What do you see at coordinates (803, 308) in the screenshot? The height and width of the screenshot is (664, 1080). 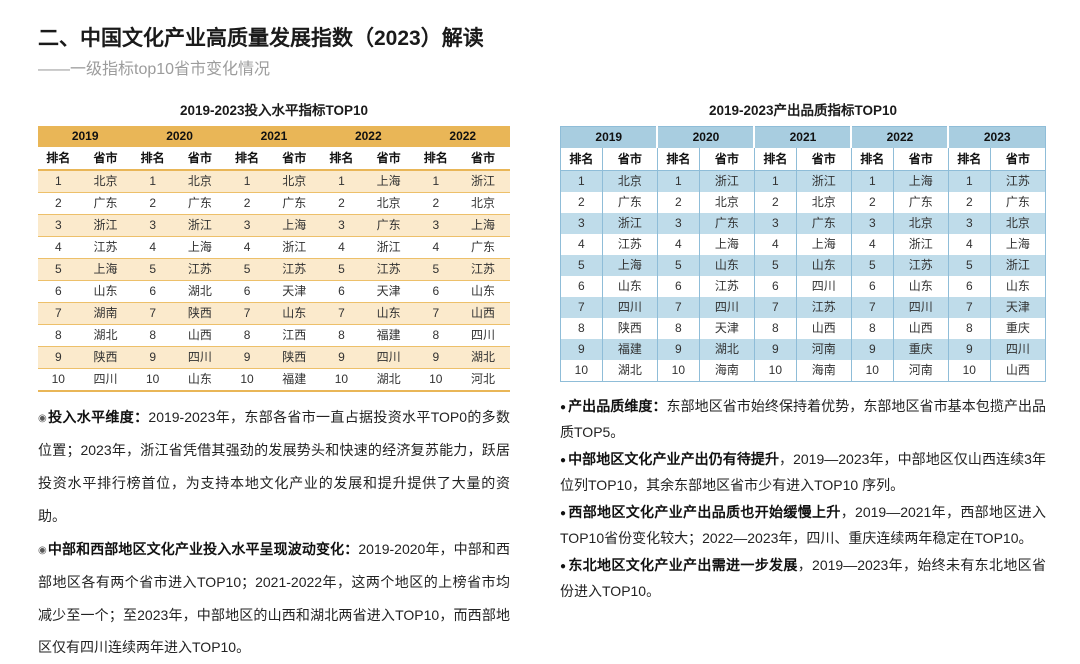 I see `table-row: 7 四川 7 四川 7 江苏 7 四川 7 天津` at bounding box center [803, 308].